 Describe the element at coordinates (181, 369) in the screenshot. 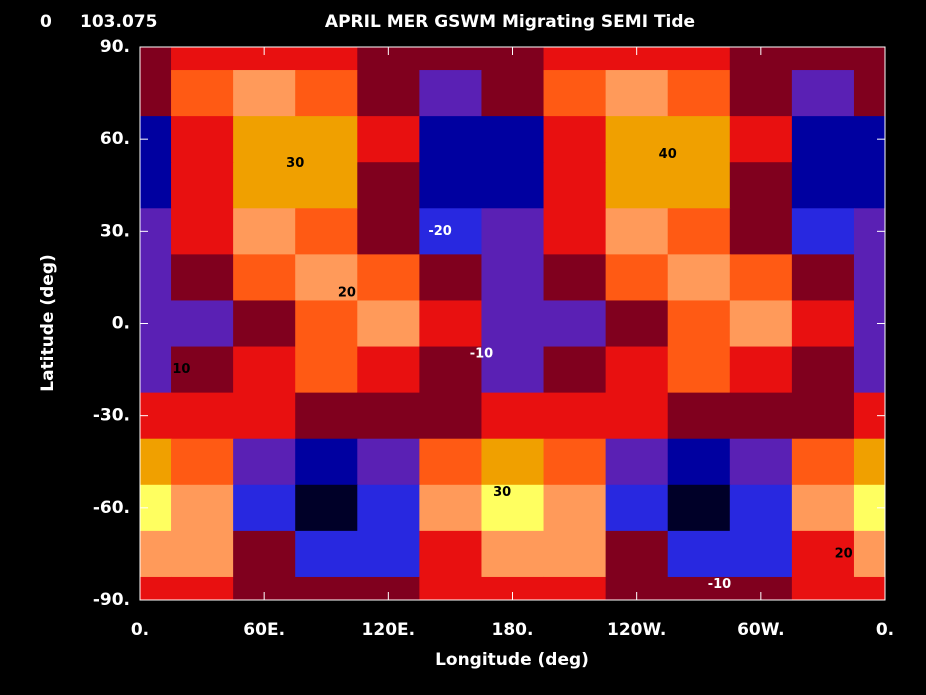

I see `contour-label: 10` at that location.